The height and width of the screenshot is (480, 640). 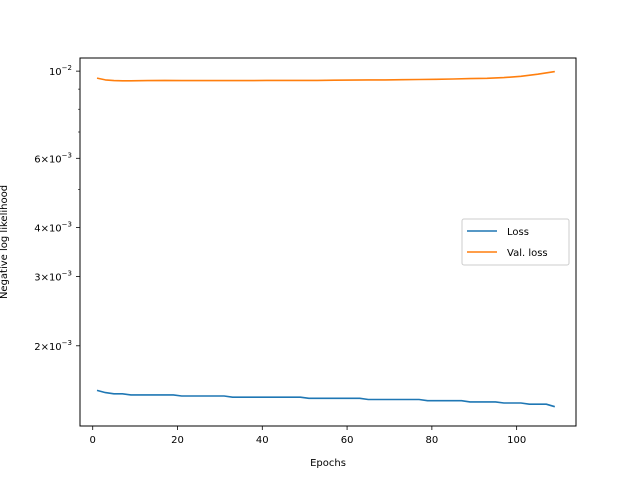 I want to click on x-axis-label: Epochs, so click(x=328, y=463).